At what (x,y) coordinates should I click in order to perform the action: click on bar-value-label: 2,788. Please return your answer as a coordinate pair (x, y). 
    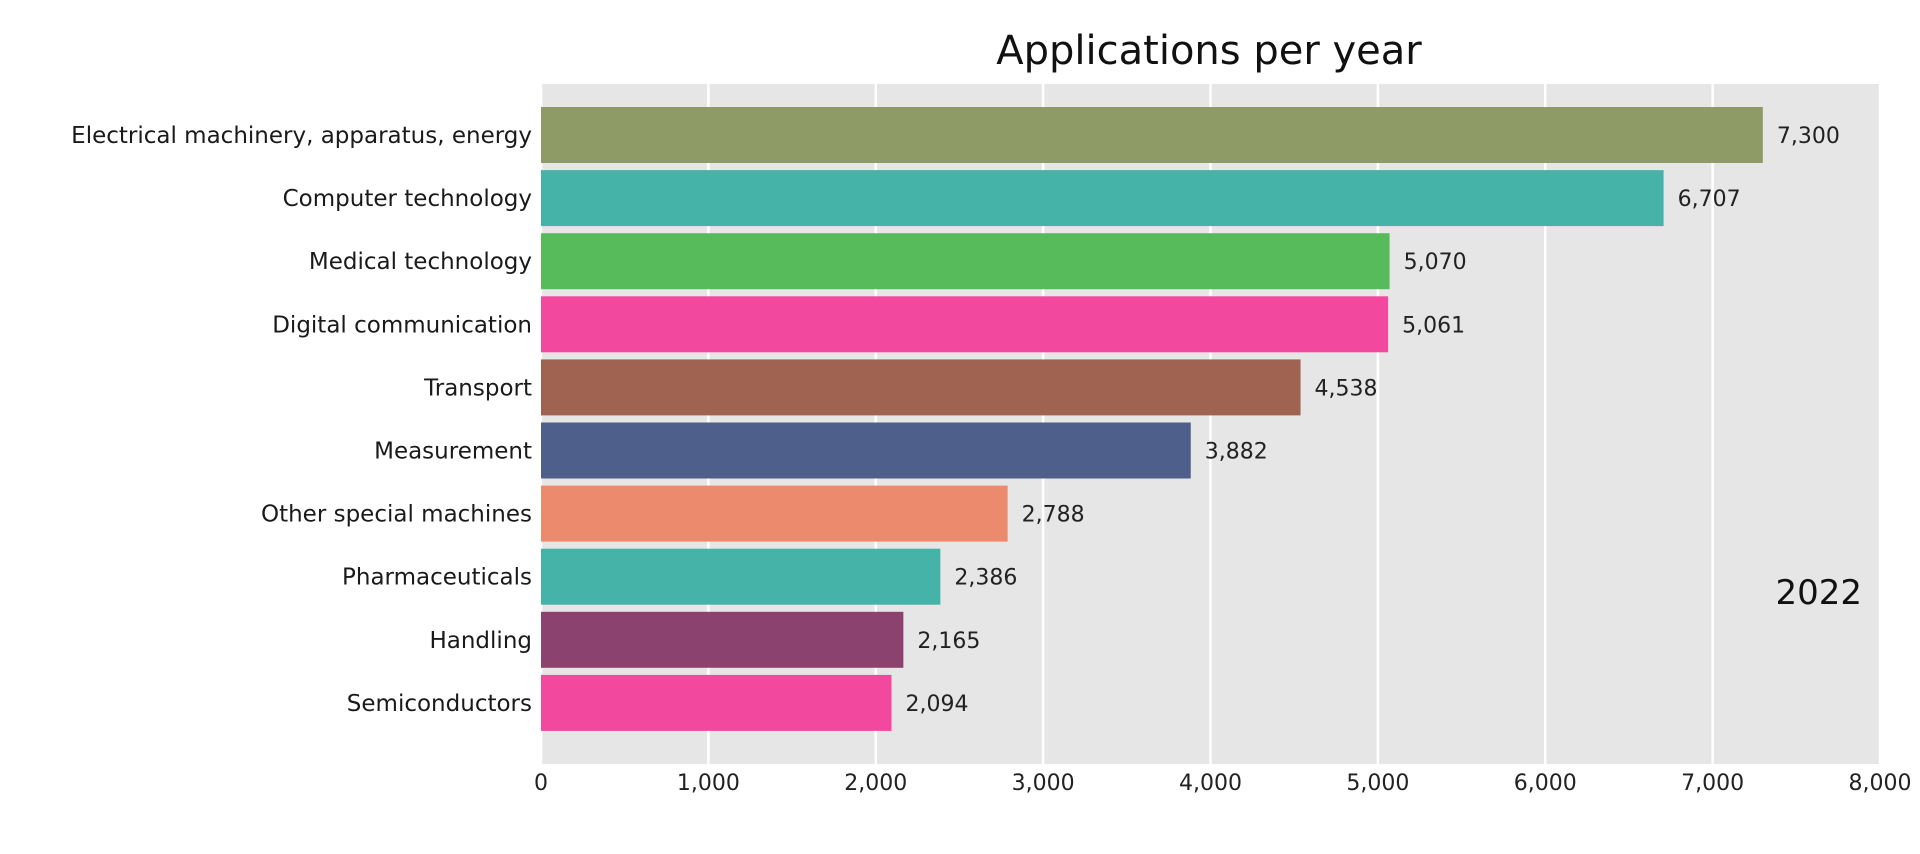
    Looking at the image, I should click on (1053, 515).